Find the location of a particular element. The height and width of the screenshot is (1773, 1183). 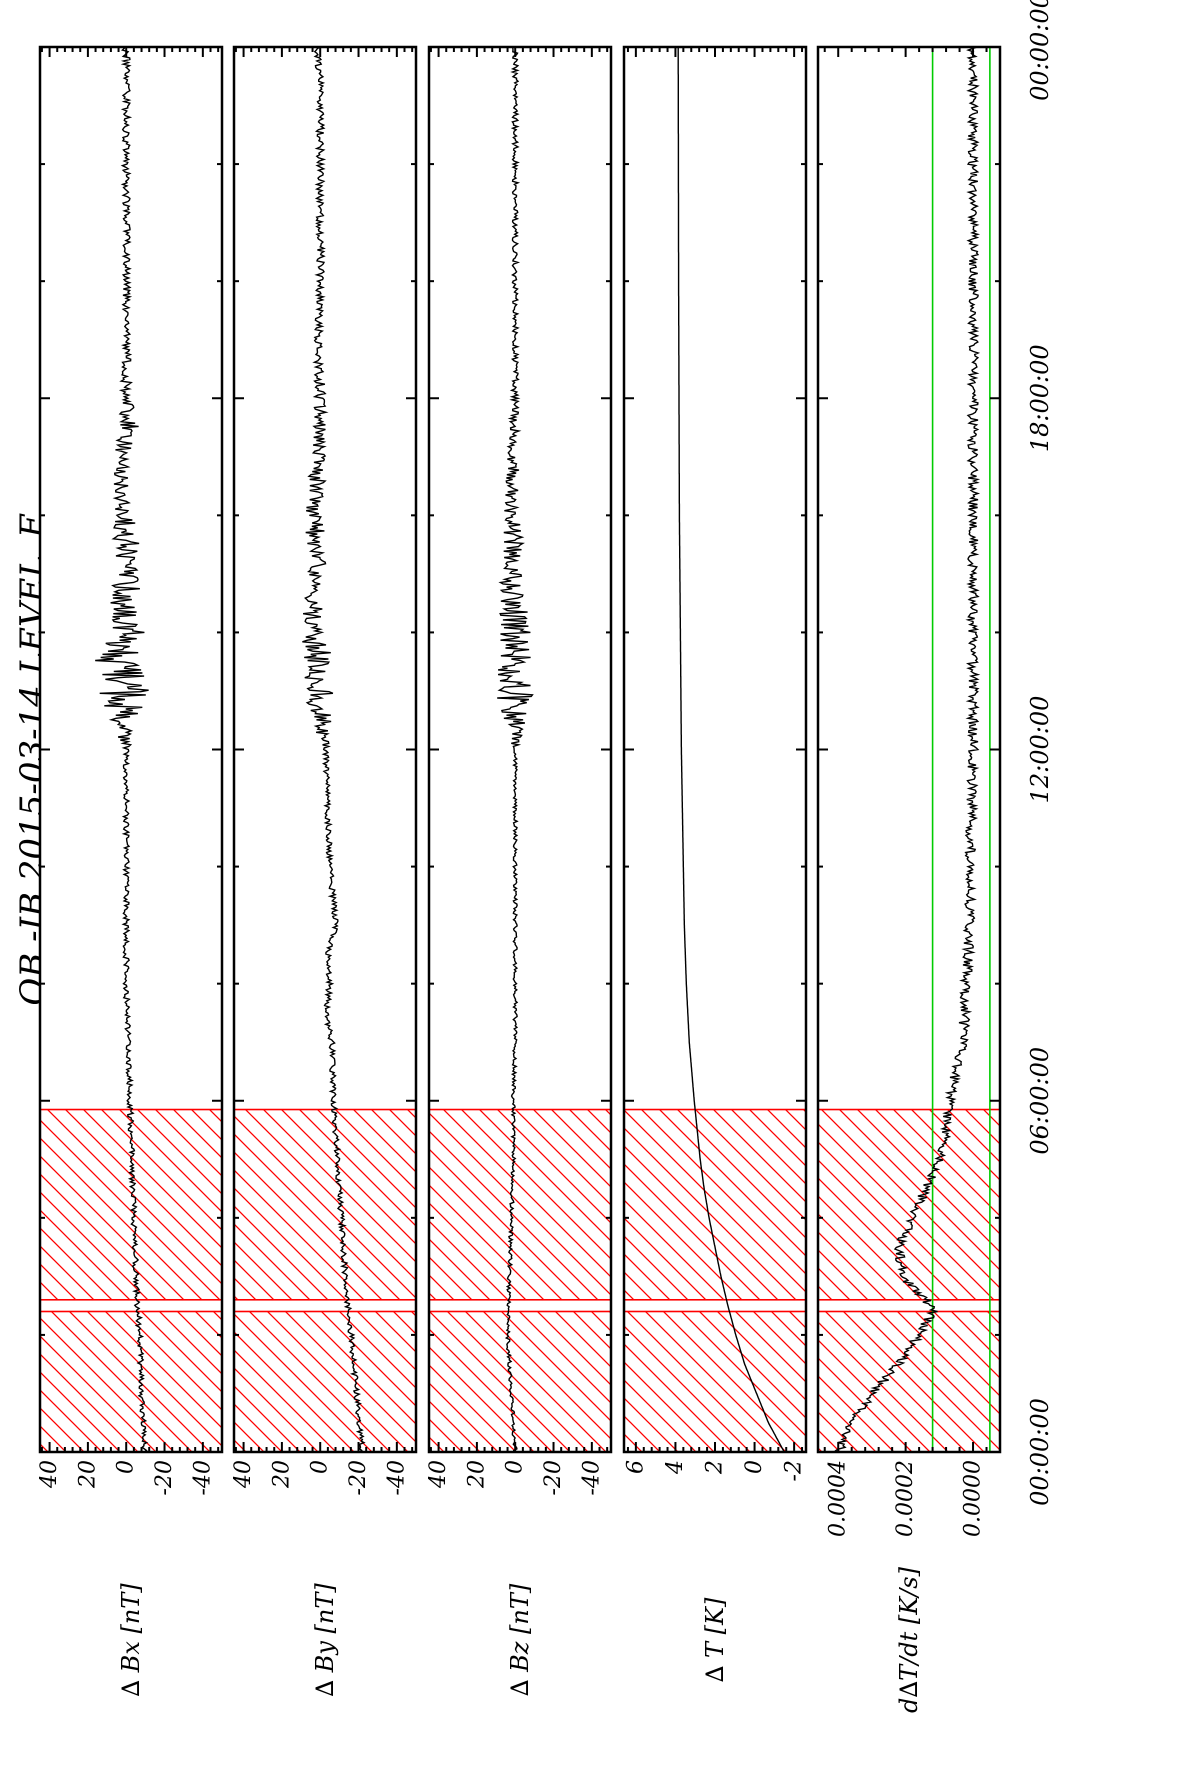

x-tick-label: 06:00:00 is located at coordinates (1040, 1101).